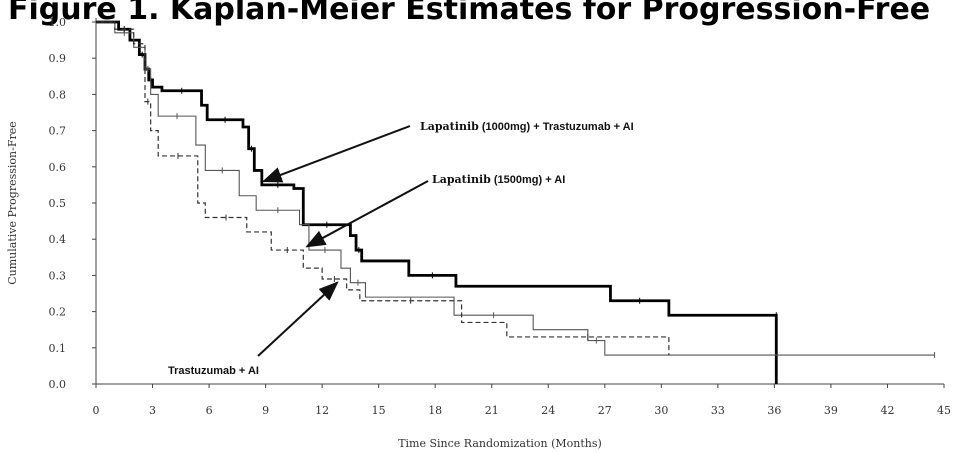 The height and width of the screenshot is (453, 956). Describe the element at coordinates (322, 410) in the screenshot. I see `x-tick-label: 12` at that location.